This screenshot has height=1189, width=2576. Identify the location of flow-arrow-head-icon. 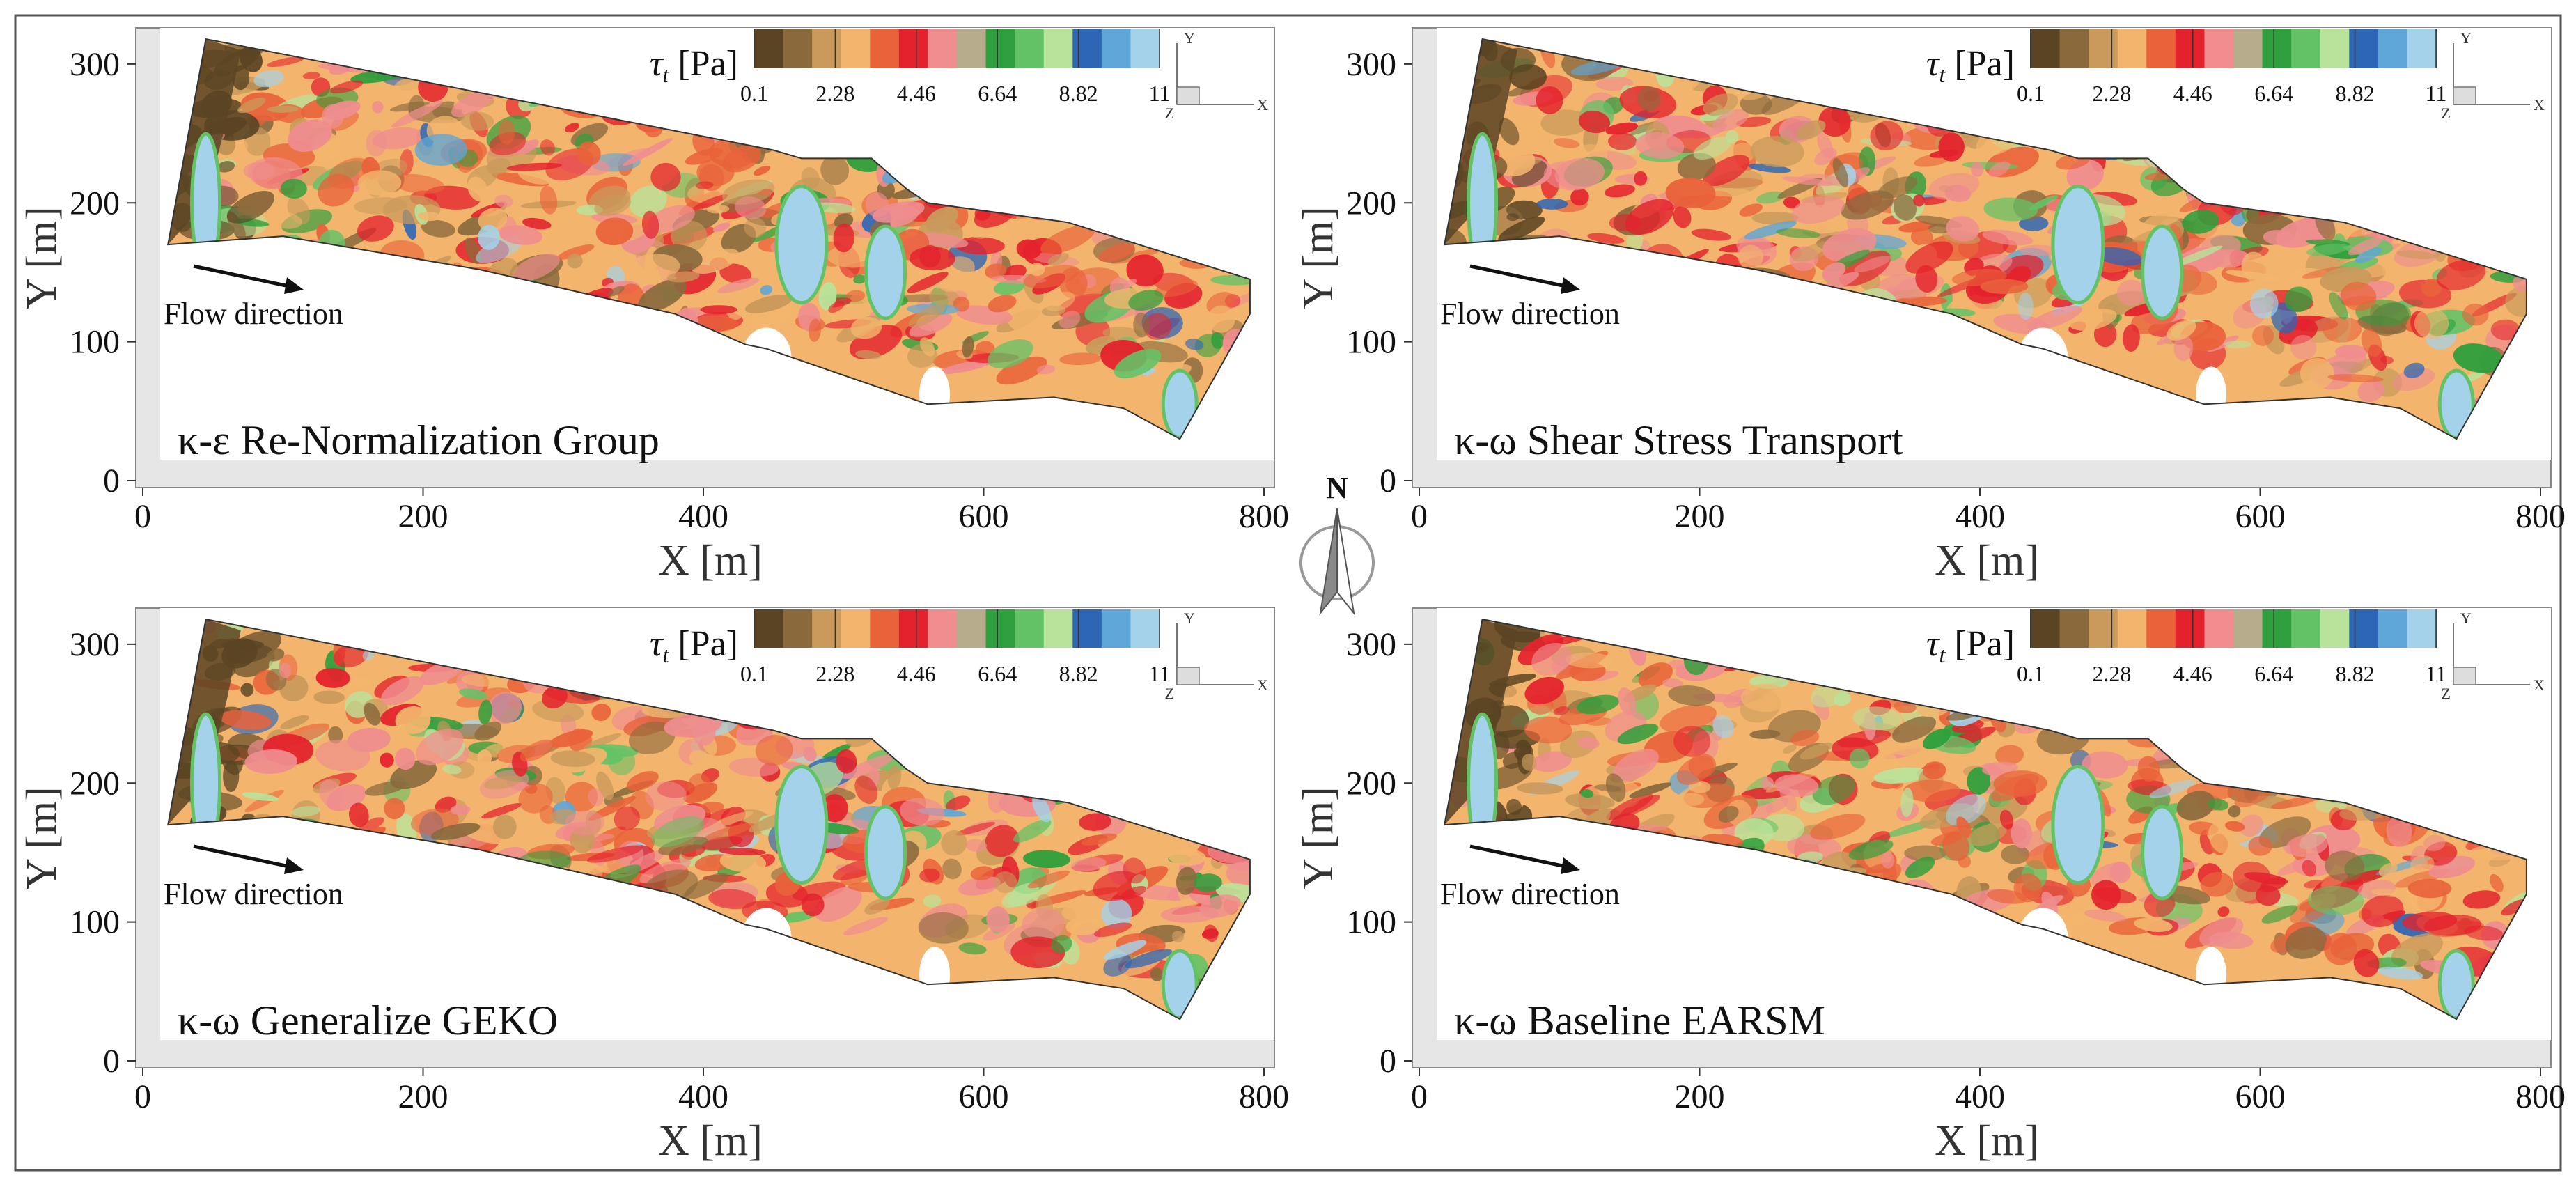
(1571, 285).